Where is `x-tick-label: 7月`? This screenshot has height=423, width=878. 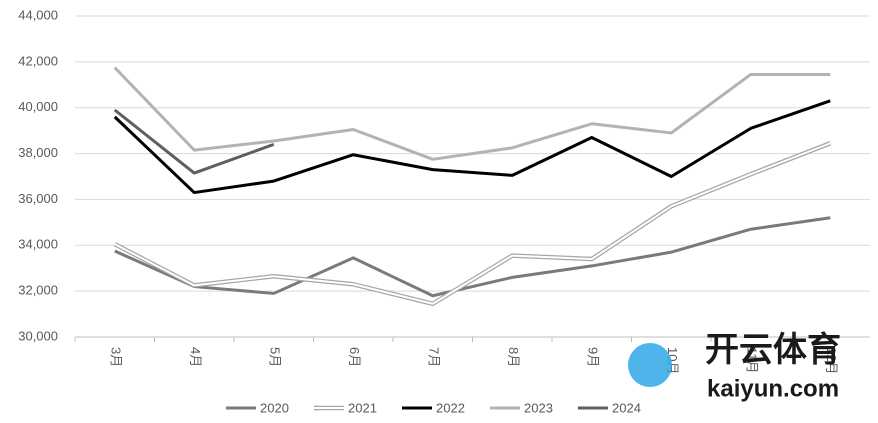 x-tick-label: 7月 is located at coordinates (433, 357).